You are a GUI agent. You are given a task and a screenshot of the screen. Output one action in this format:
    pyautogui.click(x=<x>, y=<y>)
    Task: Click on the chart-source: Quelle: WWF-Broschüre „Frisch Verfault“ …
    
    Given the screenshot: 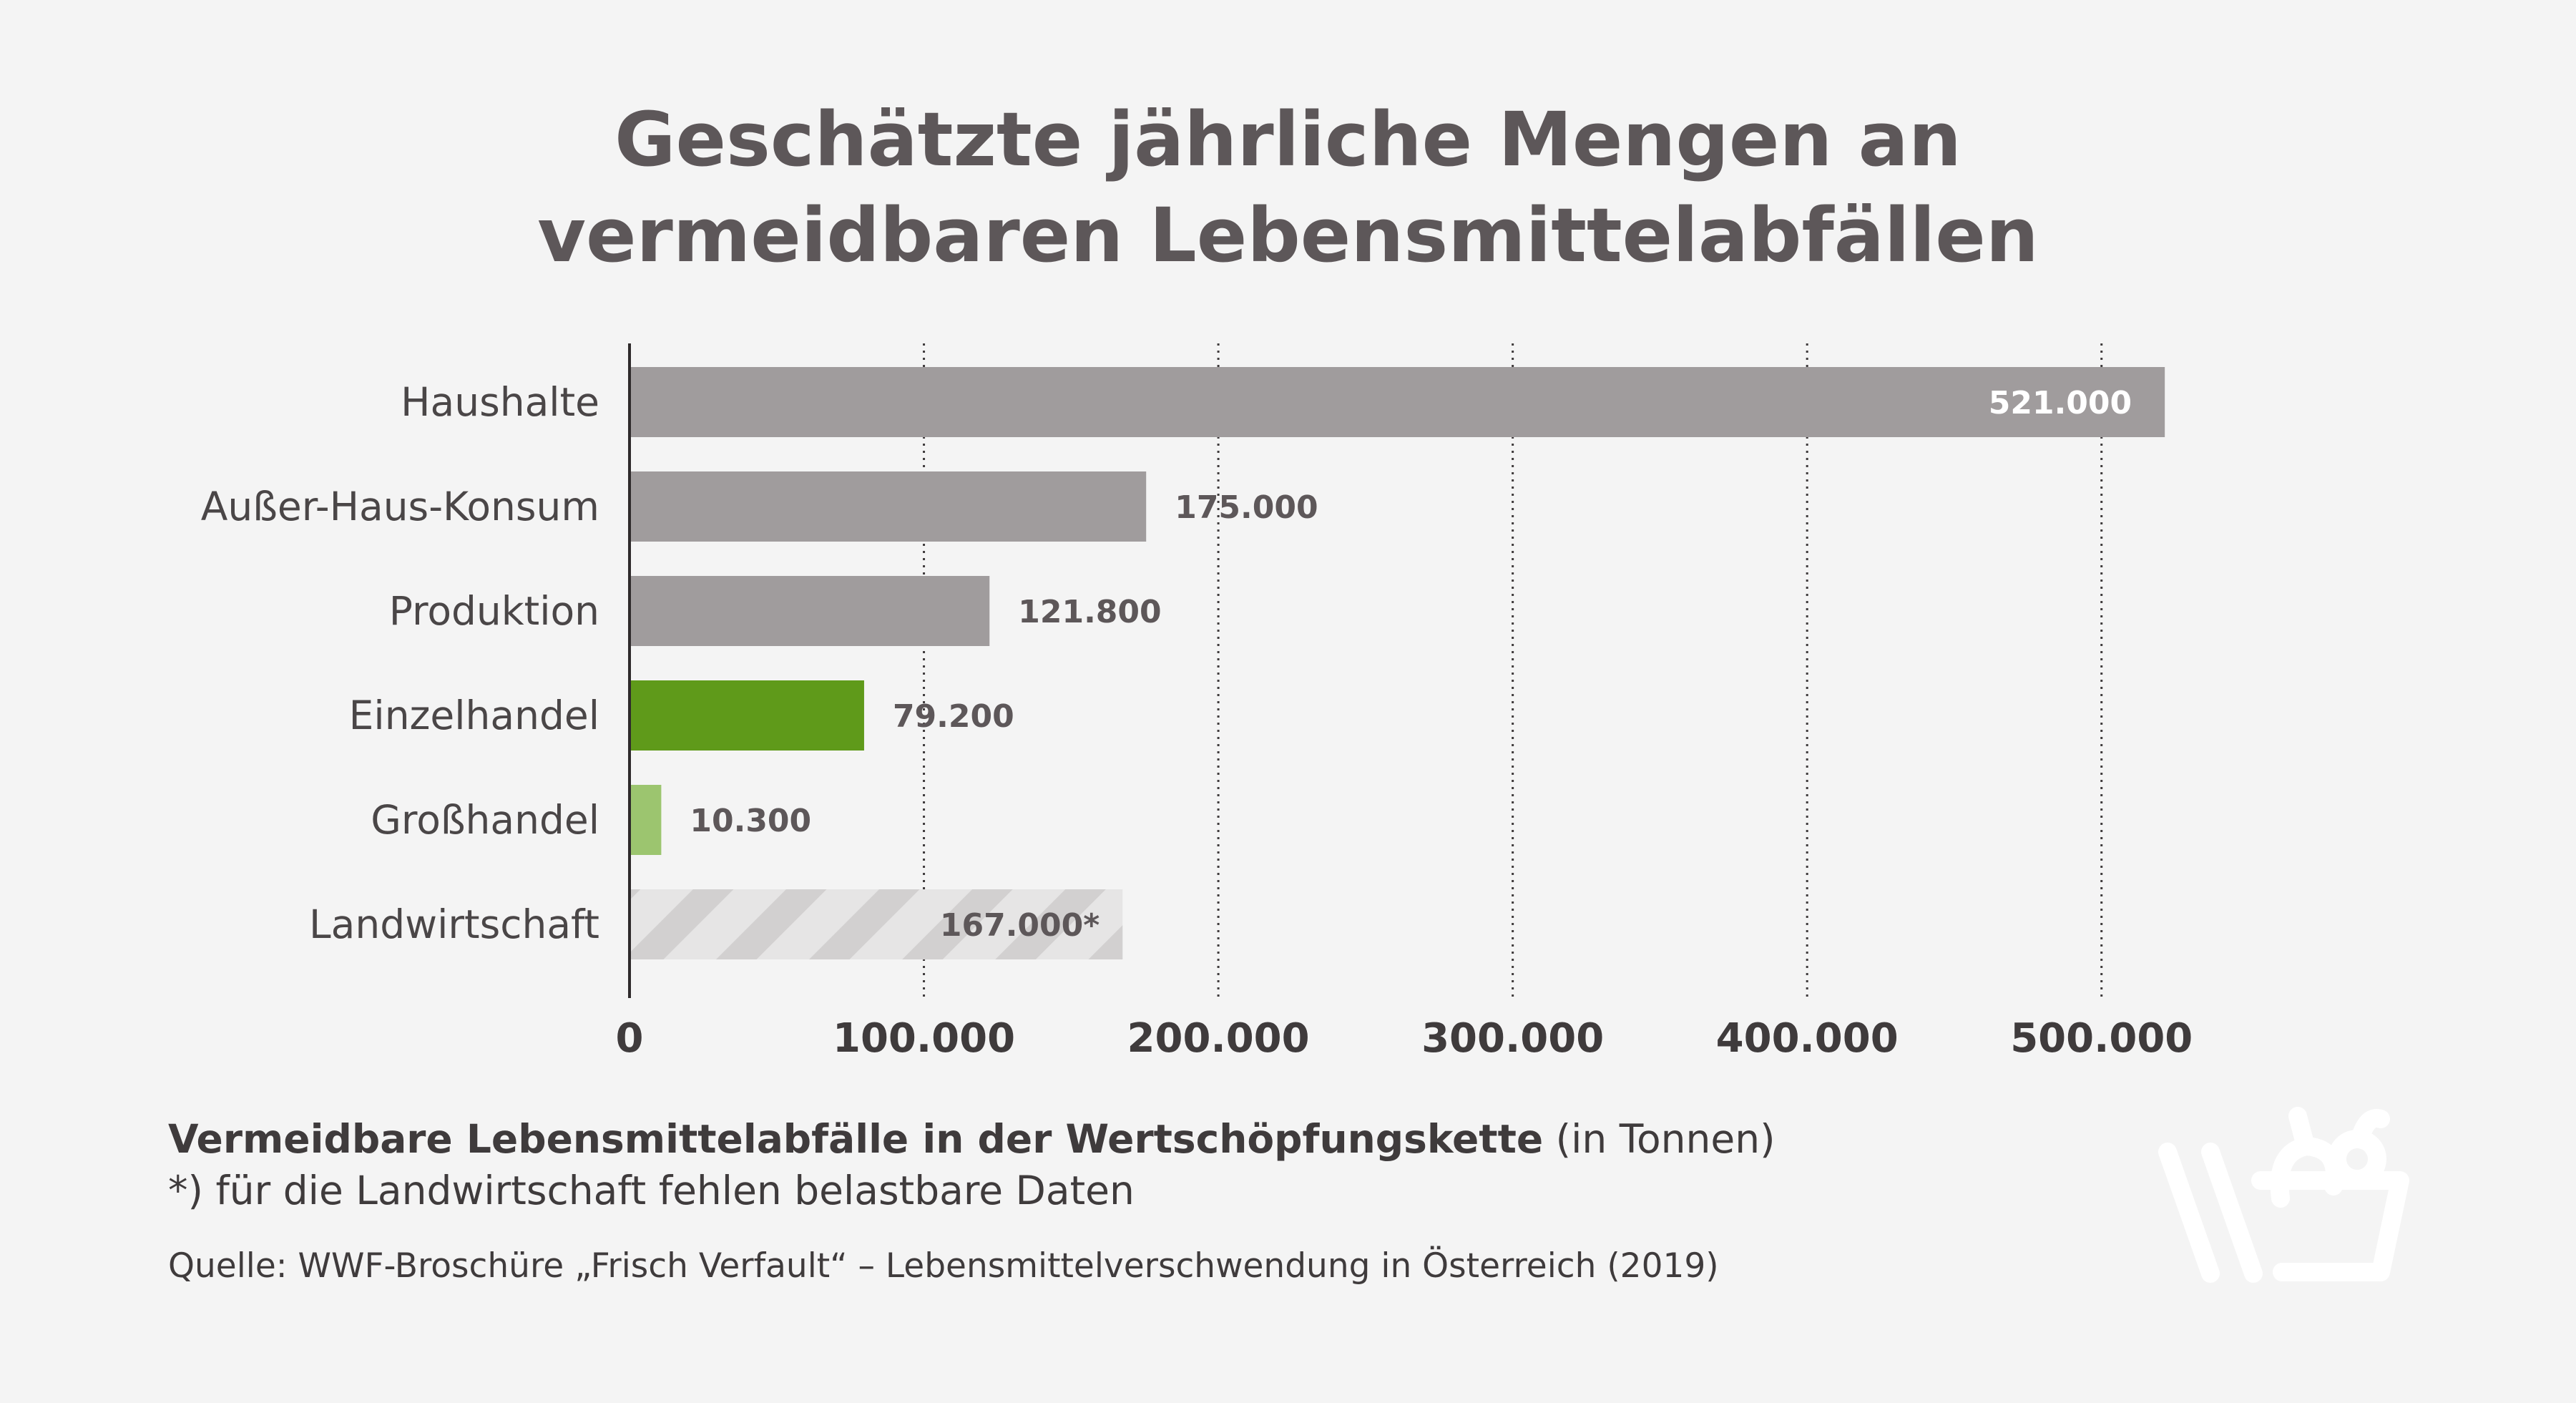 What is the action you would take?
    pyautogui.click(x=943, y=1266)
    